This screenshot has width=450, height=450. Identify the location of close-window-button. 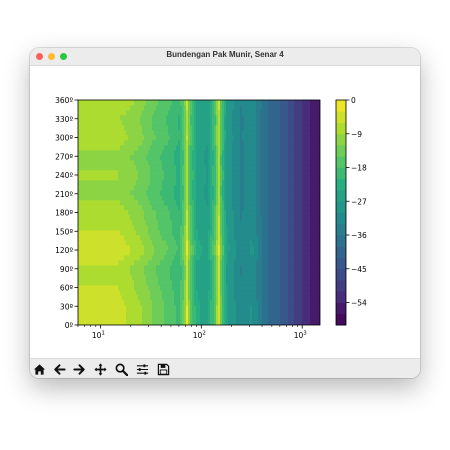
(39, 56).